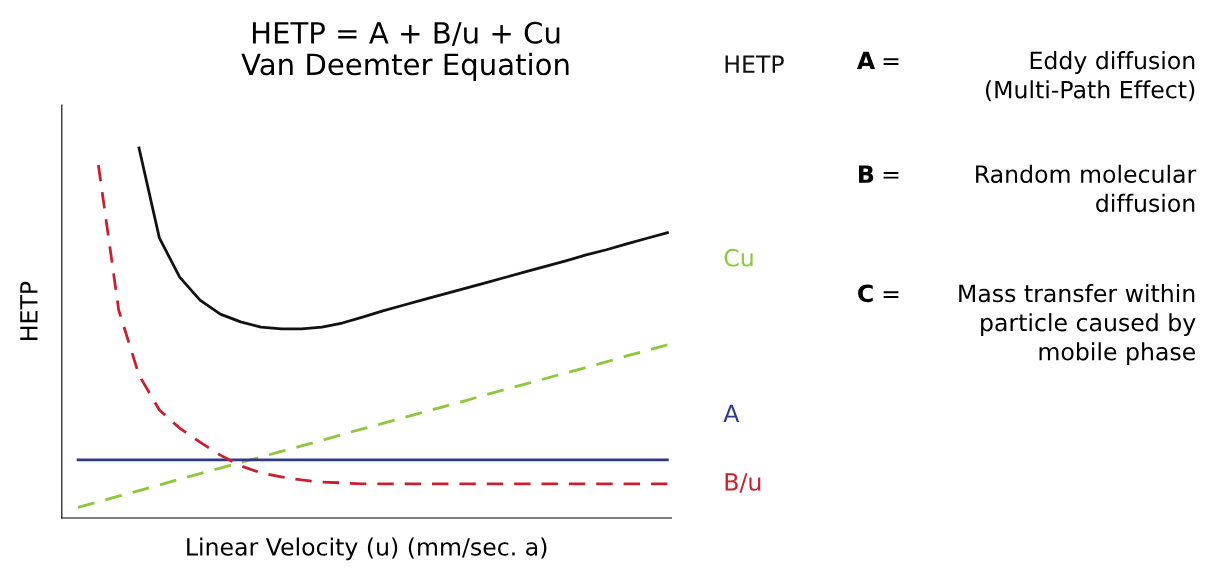 The height and width of the screenshot is (568, 1212). What do you see at coordinates (743, 483) in the screenshot?
I see `text: B/u` at bounding box center [743, 483].